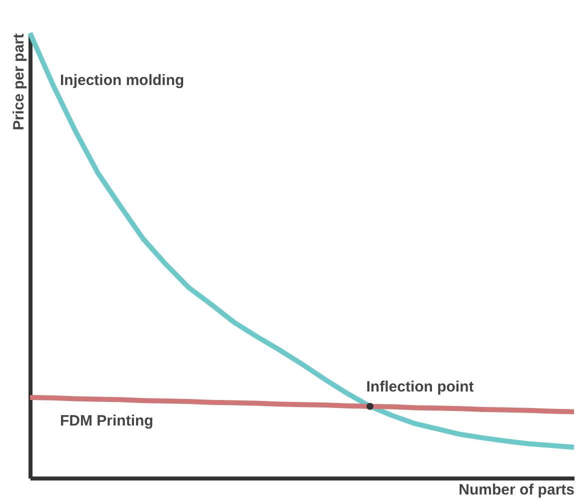 The height and width of the screenshot is (502, 582). Describe the element at coordinates (107, 421) in the screenshot. I see `series-label: FDM Printing` at that location.